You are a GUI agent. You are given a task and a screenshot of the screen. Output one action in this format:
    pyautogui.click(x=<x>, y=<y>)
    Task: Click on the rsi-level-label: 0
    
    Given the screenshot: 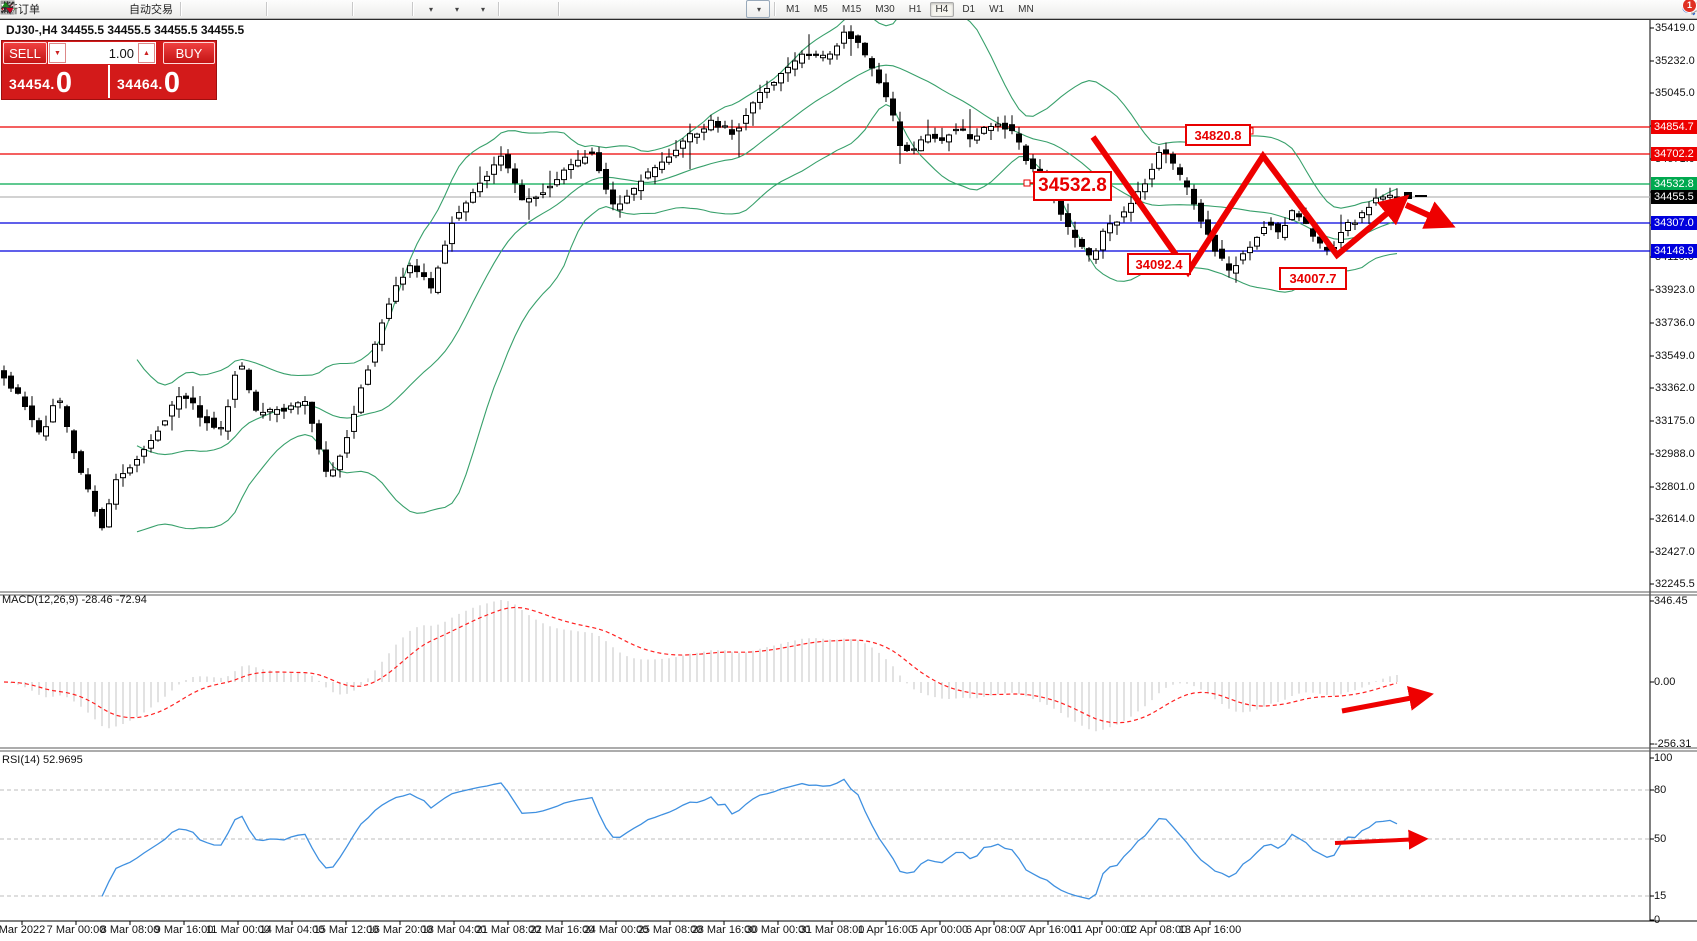 What is the action you would take?
    pyautogui.click(x=1657, y=920)
    